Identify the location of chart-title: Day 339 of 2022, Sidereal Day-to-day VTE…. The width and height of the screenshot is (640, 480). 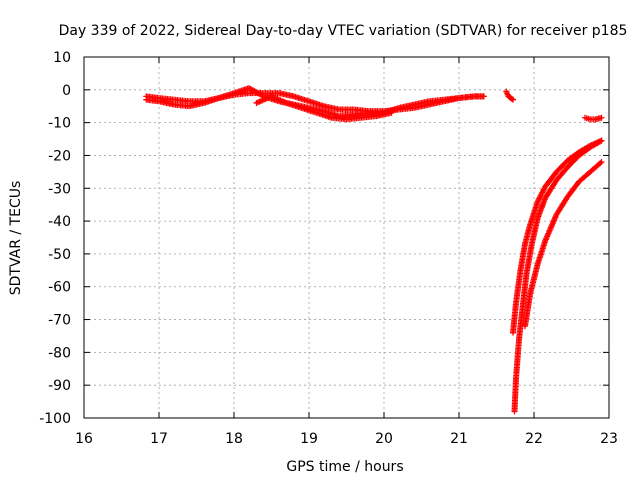
(343, 31).